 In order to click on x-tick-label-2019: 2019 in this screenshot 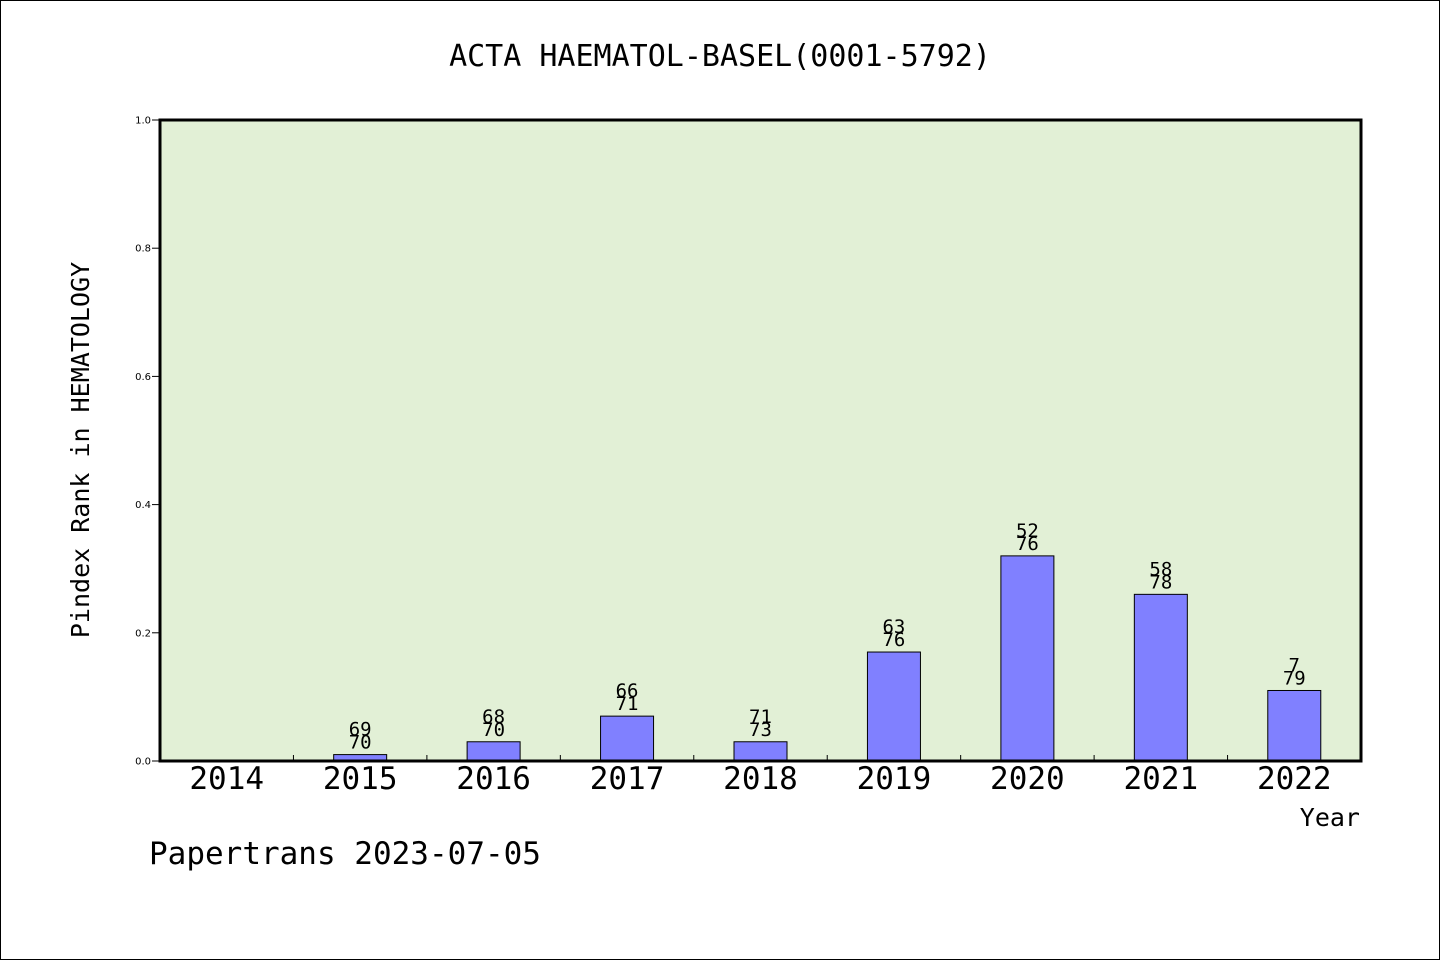, I will do `click(894, 779)`.